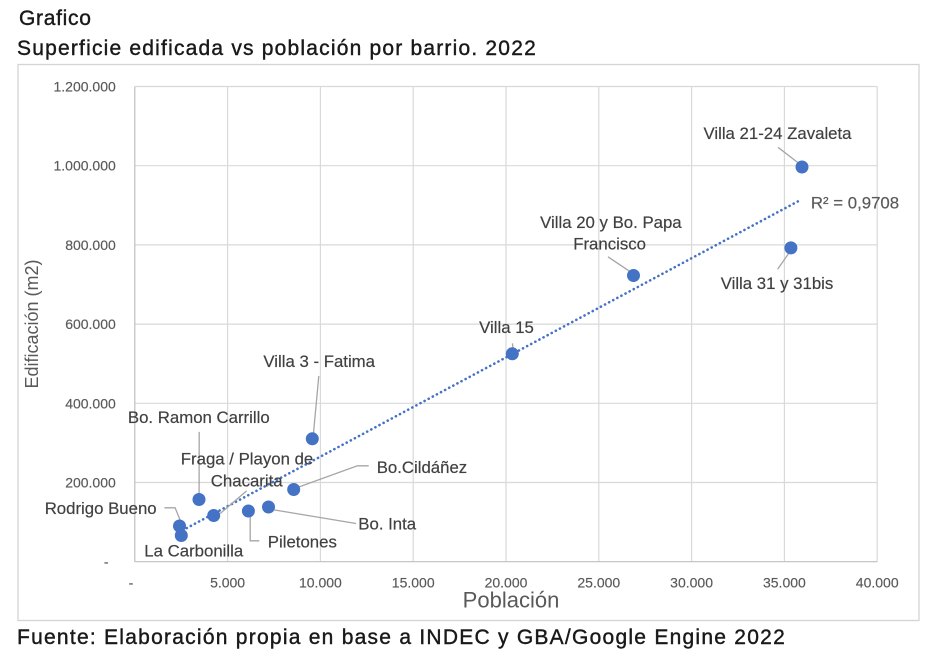 This screenshot has height=664, width=931. I want to click on svg-text: Población, so click(511, 600).